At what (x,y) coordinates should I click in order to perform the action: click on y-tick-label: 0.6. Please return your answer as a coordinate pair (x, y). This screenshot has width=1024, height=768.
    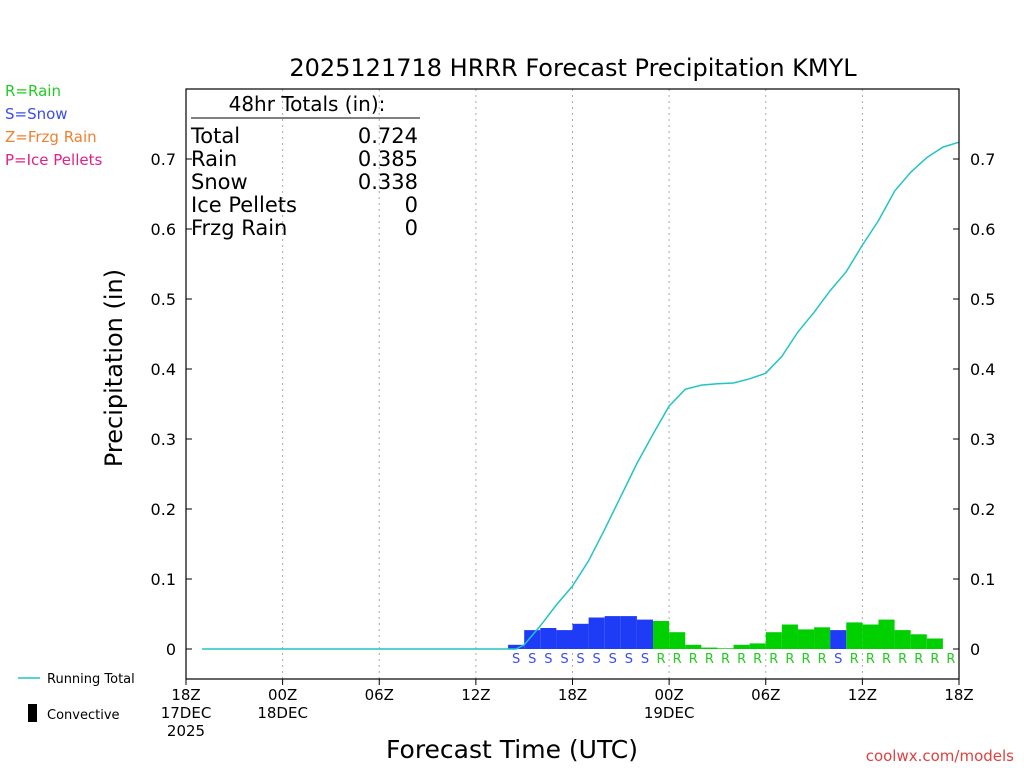
    Looking at the image, I should click on (163, 229).